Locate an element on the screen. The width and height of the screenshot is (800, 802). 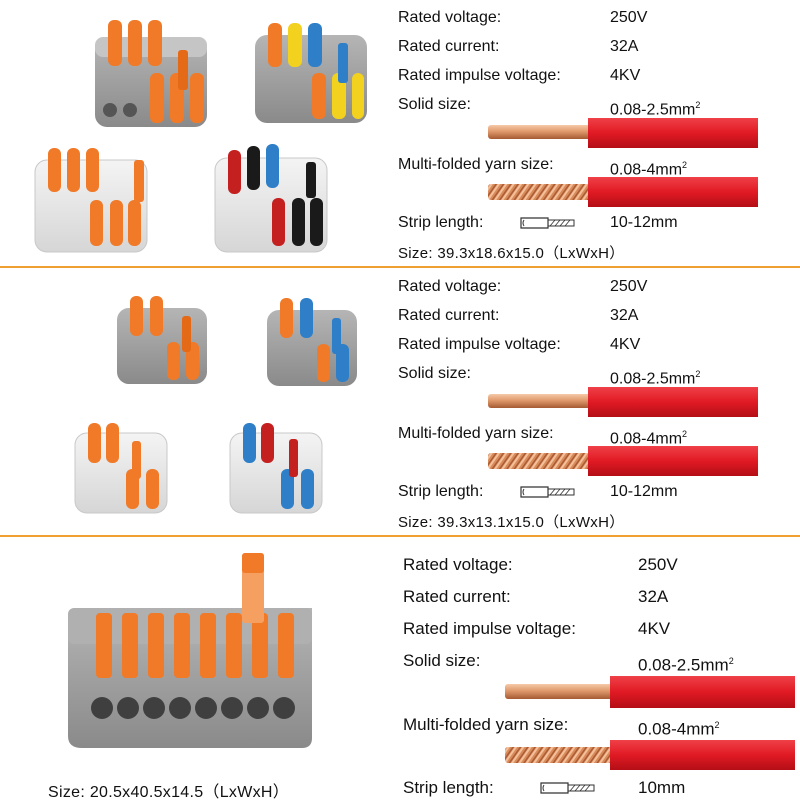
size-dimensions: Size: 20.5x40.5x14.5（LxWxH） is located at coordinates (169, 792).